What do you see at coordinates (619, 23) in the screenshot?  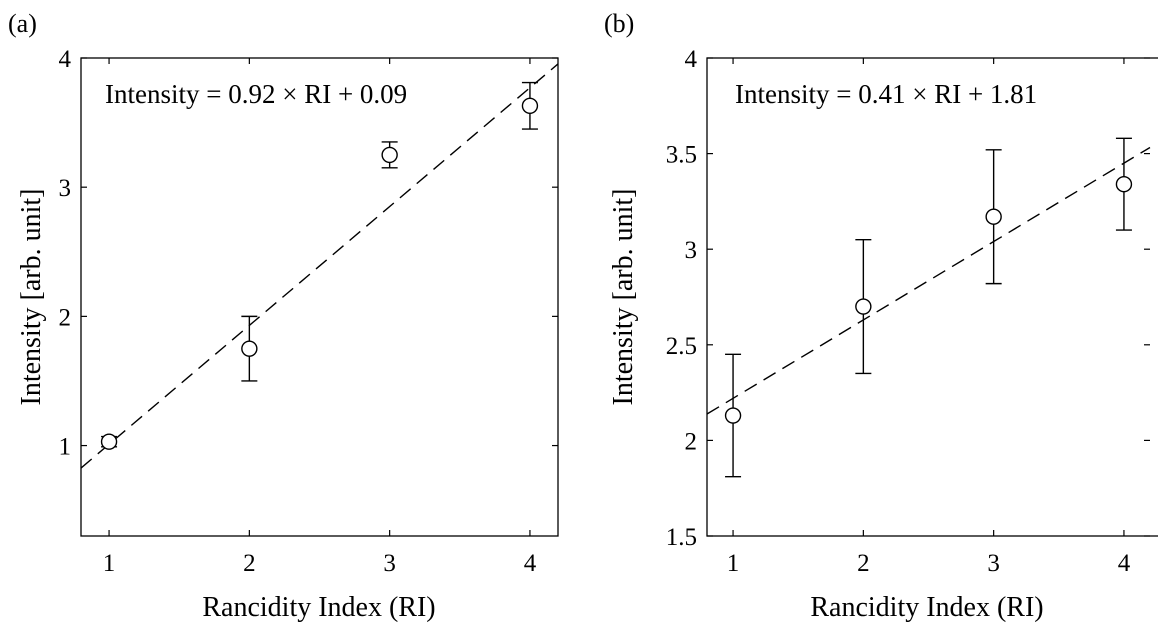 I see `panel-label-b: (b)` at bounding box center [619, 23].